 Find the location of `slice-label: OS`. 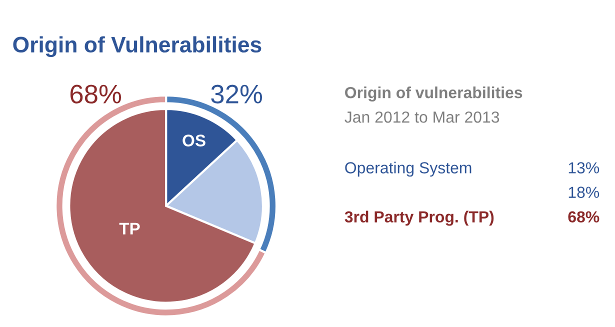

slice-label: OS is located at coordinates (194, 140).